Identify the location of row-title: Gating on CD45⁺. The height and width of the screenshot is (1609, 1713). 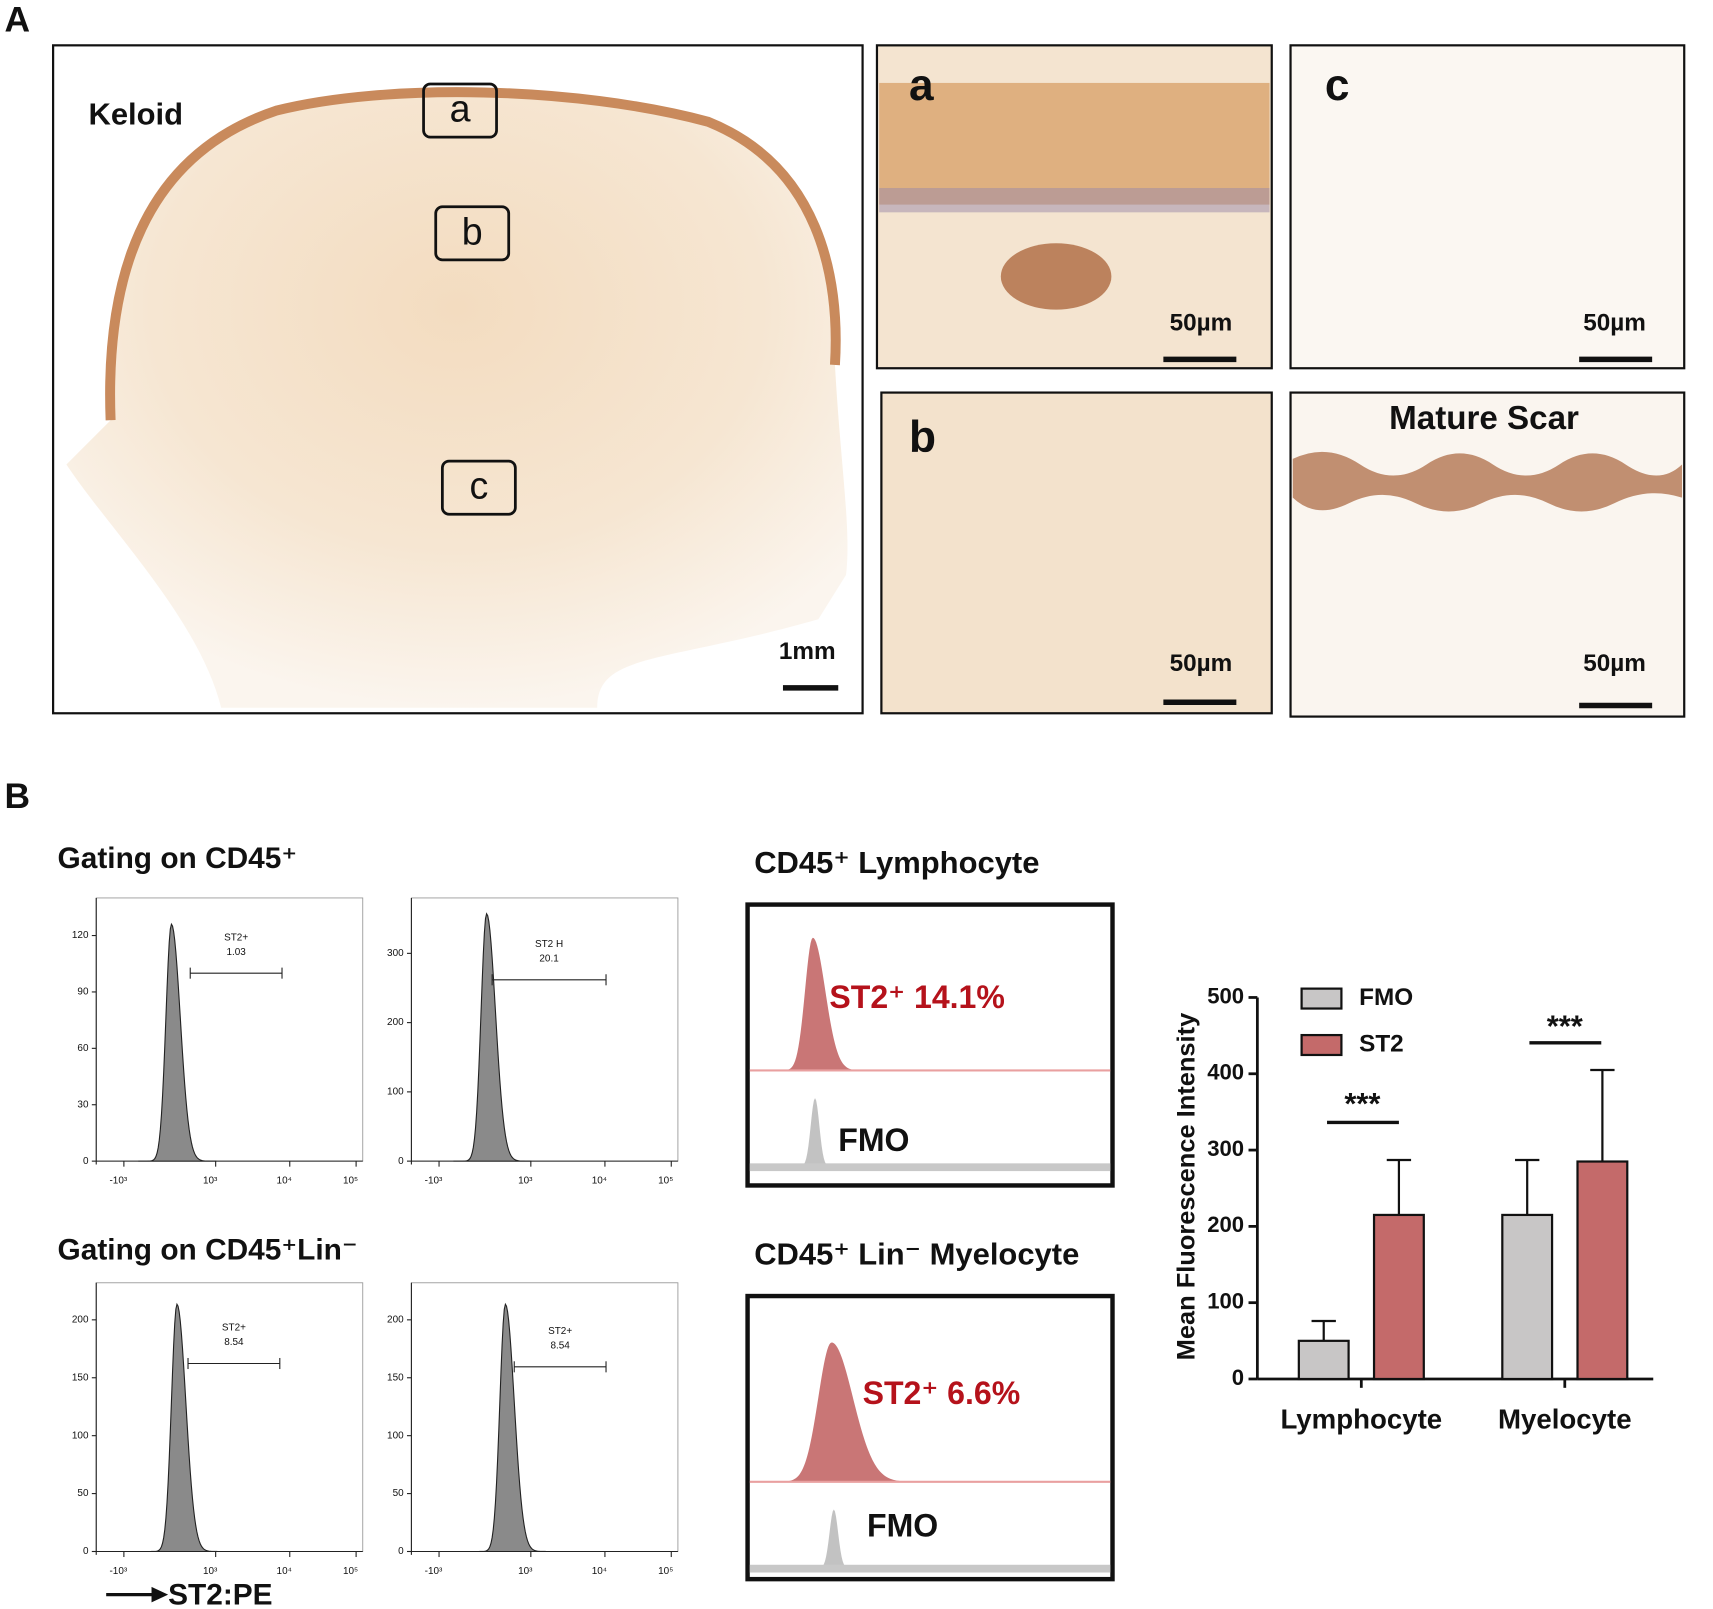
(178, 858).